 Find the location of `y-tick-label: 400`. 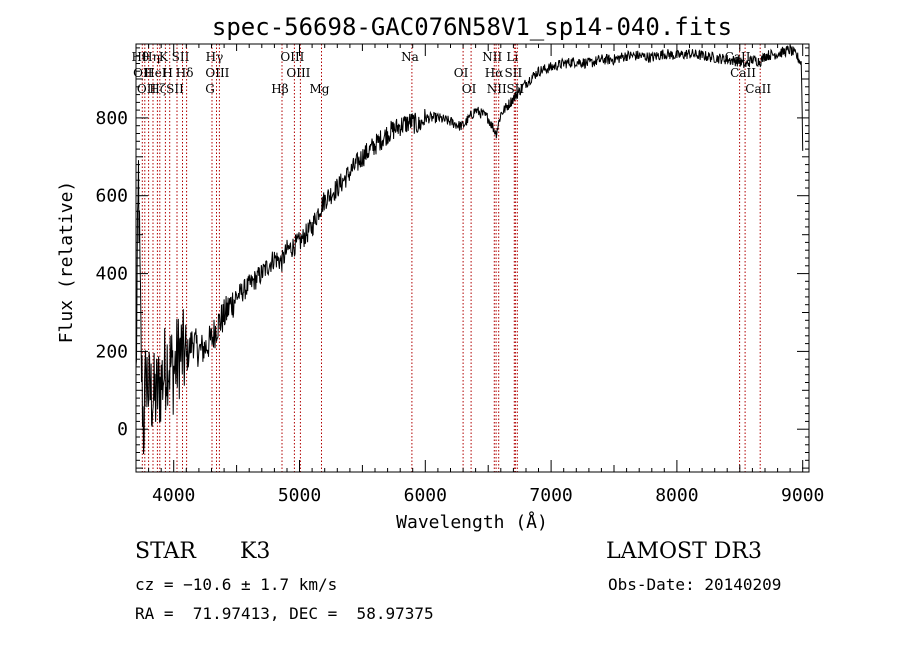

y-tick-label: 400 is located at coordinates (111, 274).